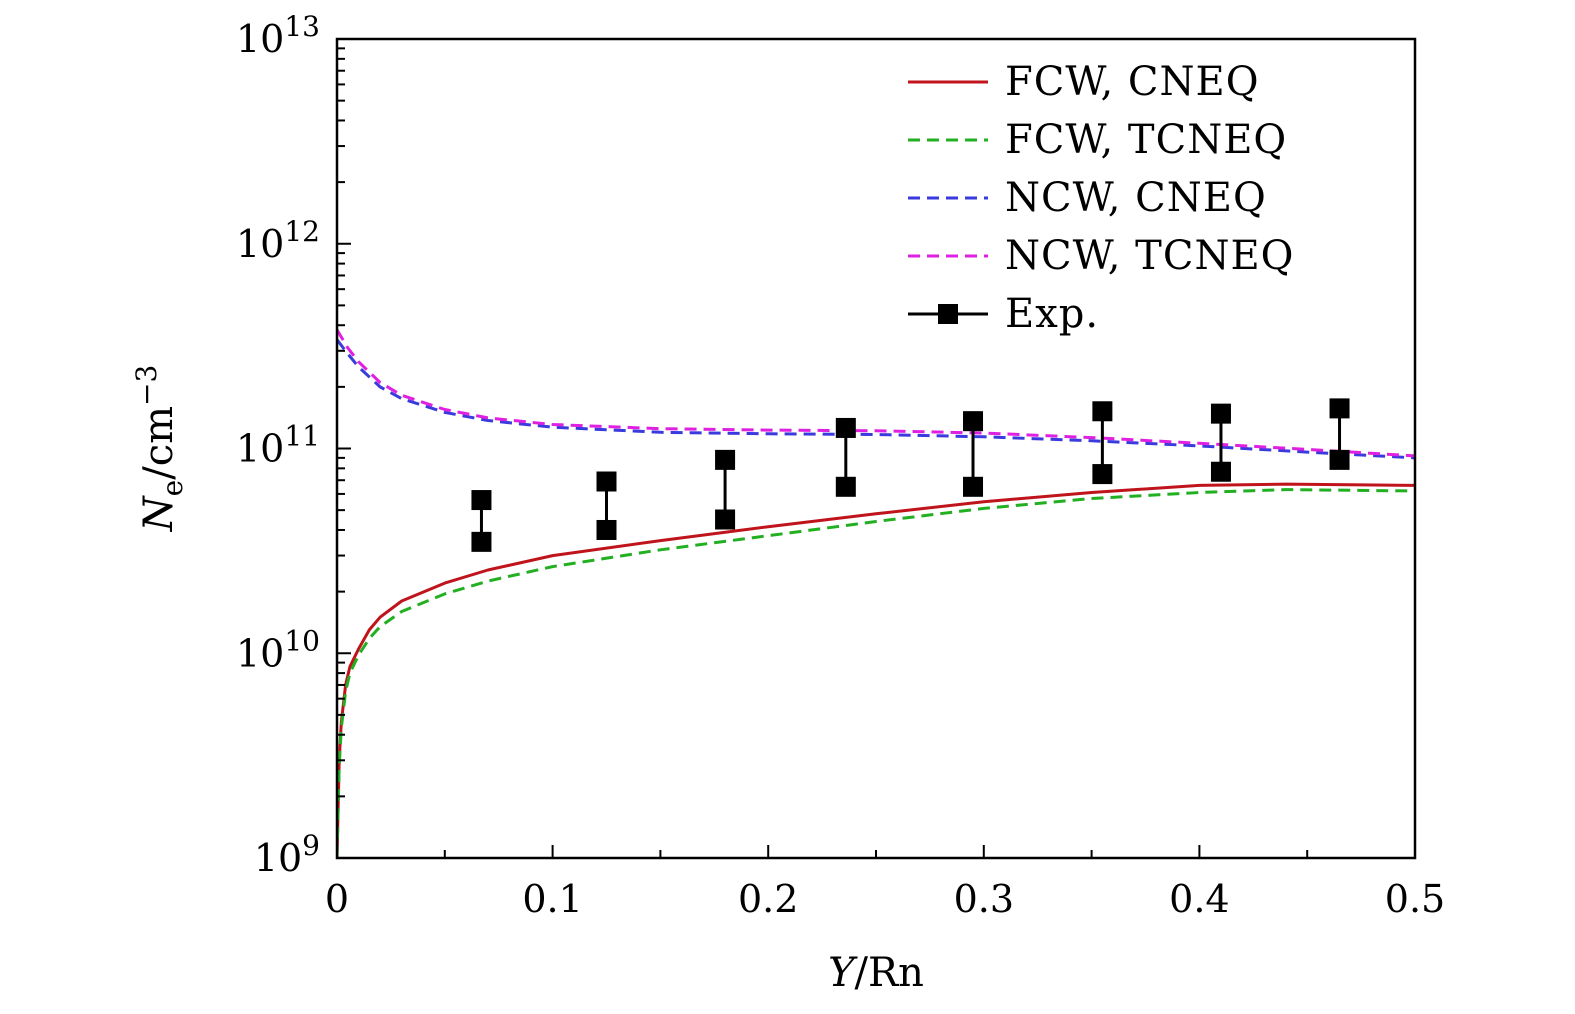 The height and width of the screenshot is (1014, 1575). What do you see at coordinates (159, 513) in the screenshot?
I see `y-axis-var: N` at bounding box center [159, 513].